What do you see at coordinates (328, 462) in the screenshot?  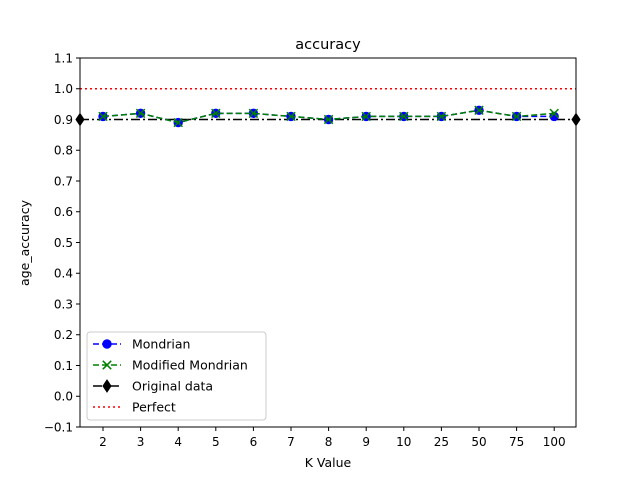 I see `x-axis-label: K Value` at bounding box center [328, 462].